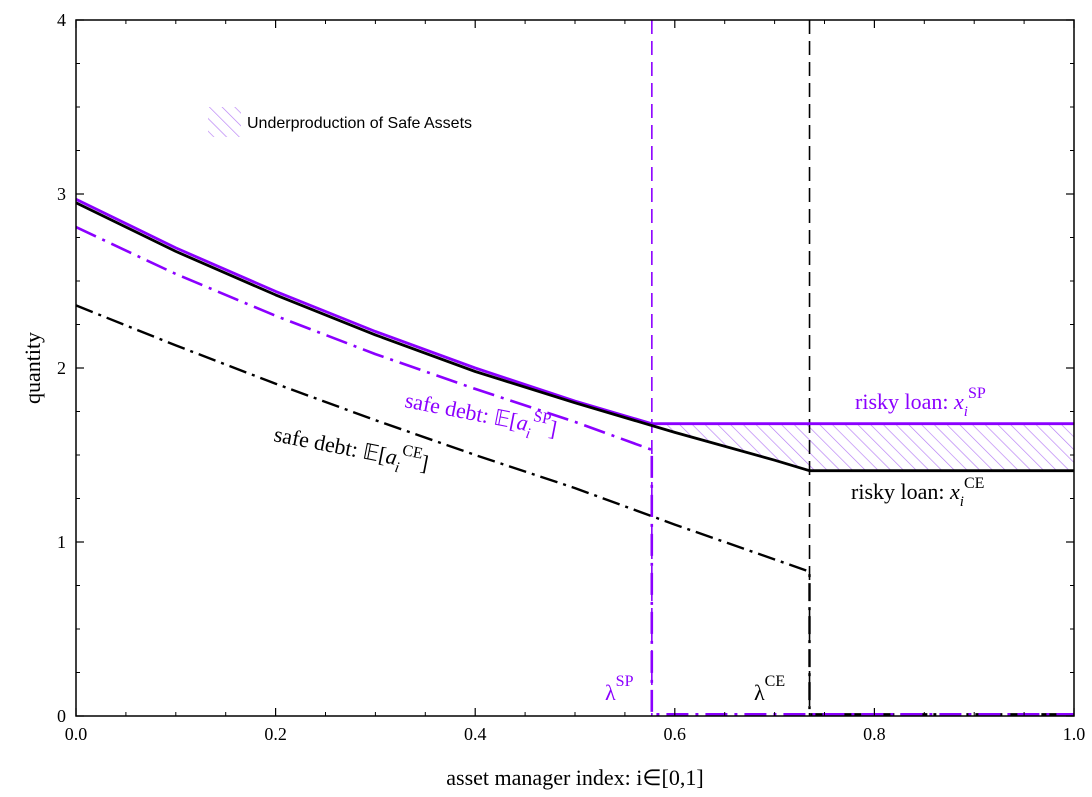 The height and width of the screenshot is (797, 1092). I want to click on legend-label: Underproduction of Safe Assets, so click(359, 123).